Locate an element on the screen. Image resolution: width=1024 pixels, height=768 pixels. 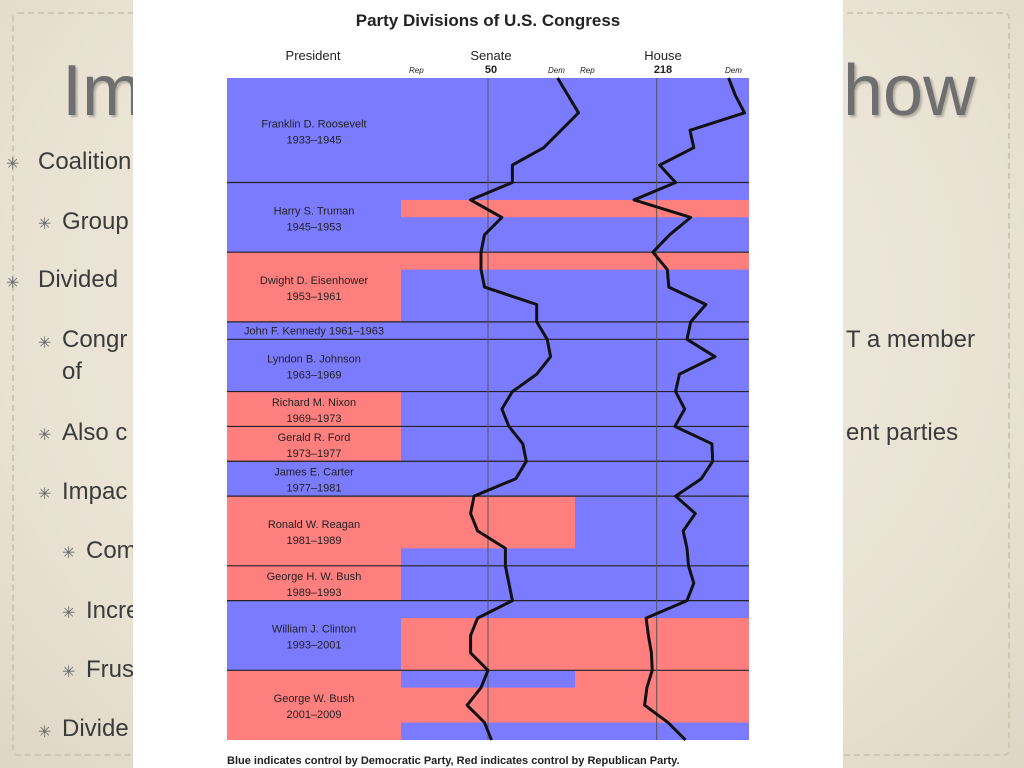
bullet-incre: Incre is located at coordinates (113, 610).